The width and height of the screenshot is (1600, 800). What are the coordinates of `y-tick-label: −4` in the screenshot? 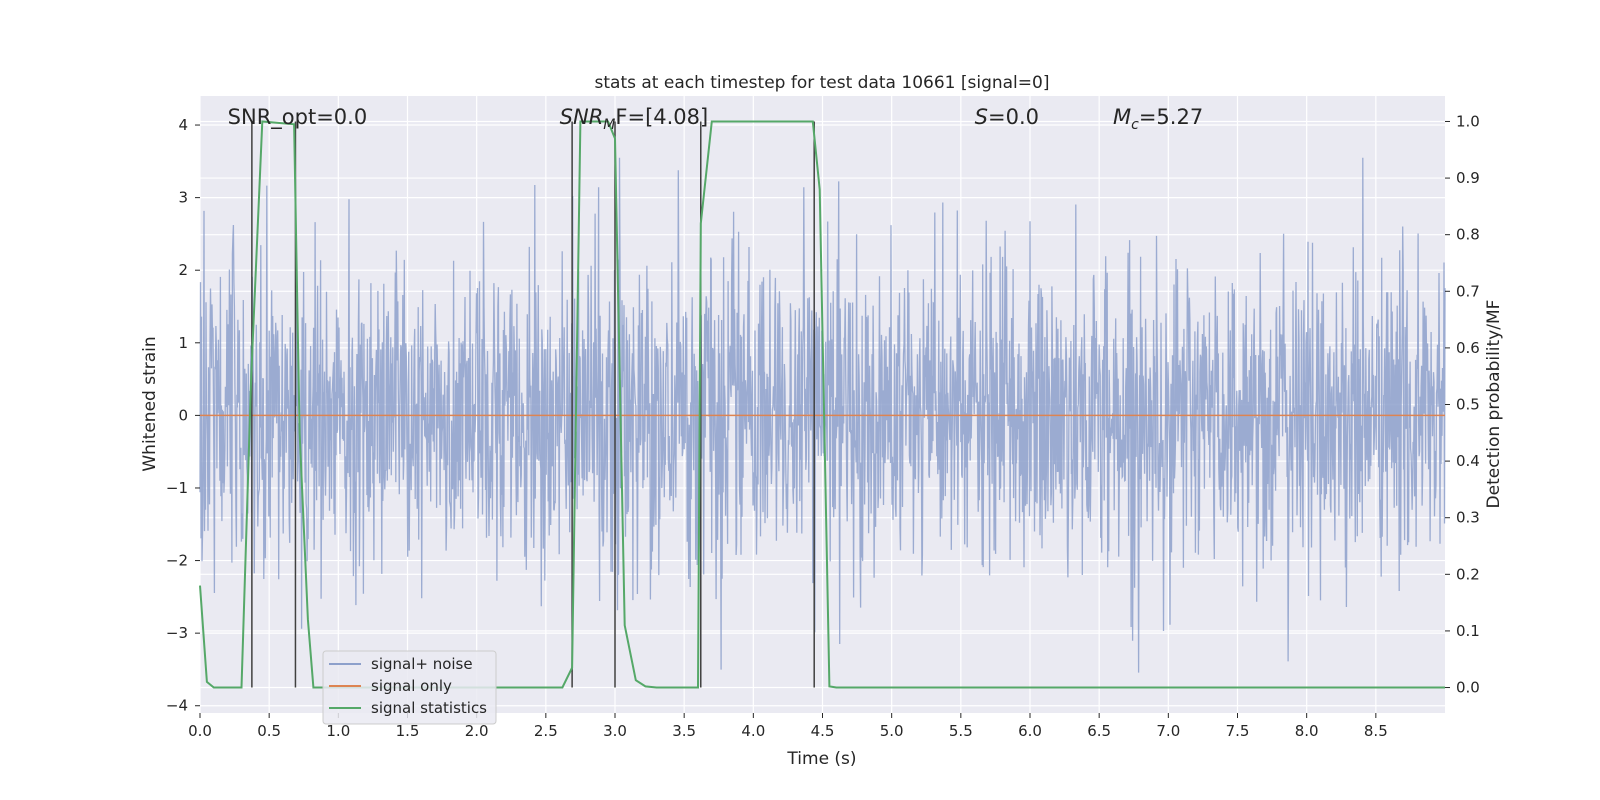 It's located at (177, 706).